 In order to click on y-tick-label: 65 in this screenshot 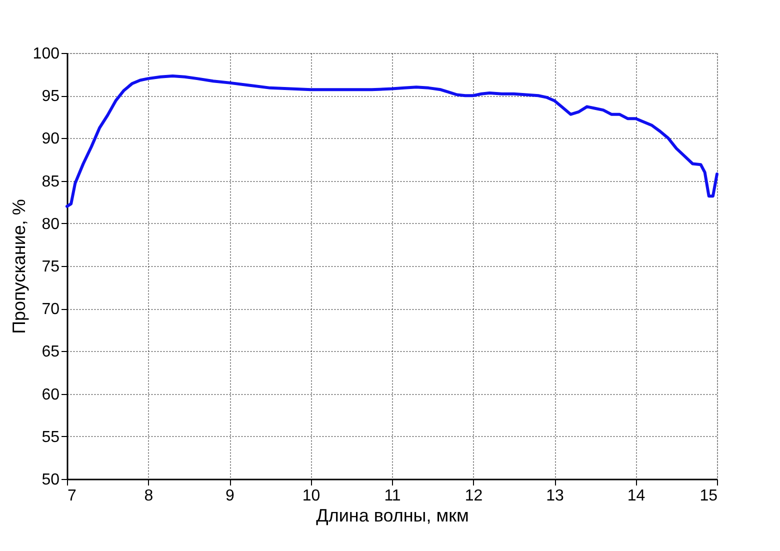, I will do `click(51, 352)`.